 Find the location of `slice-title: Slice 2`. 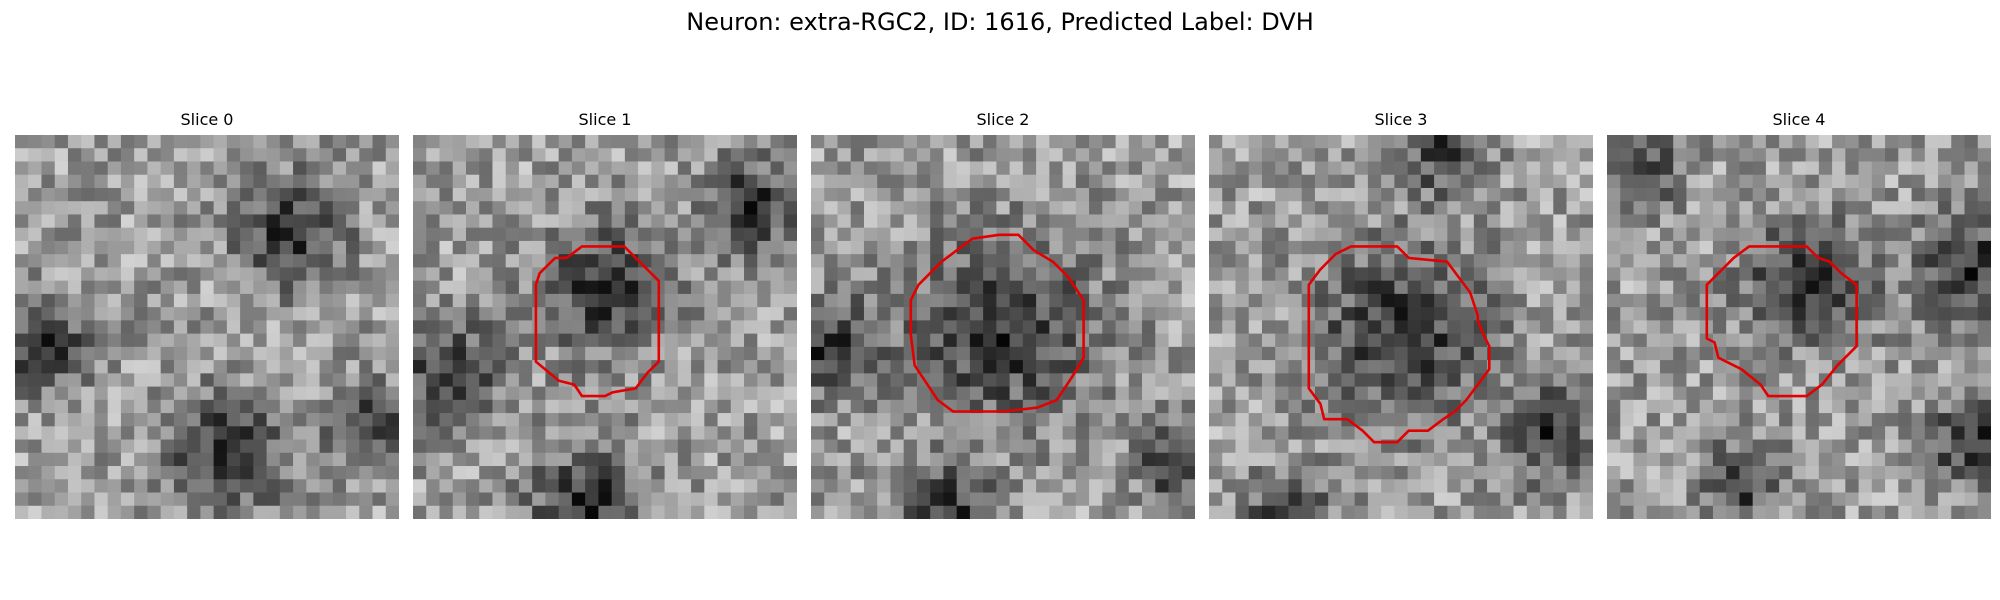

slice-title: Slice 2 is located at coordinates (1003, 119).